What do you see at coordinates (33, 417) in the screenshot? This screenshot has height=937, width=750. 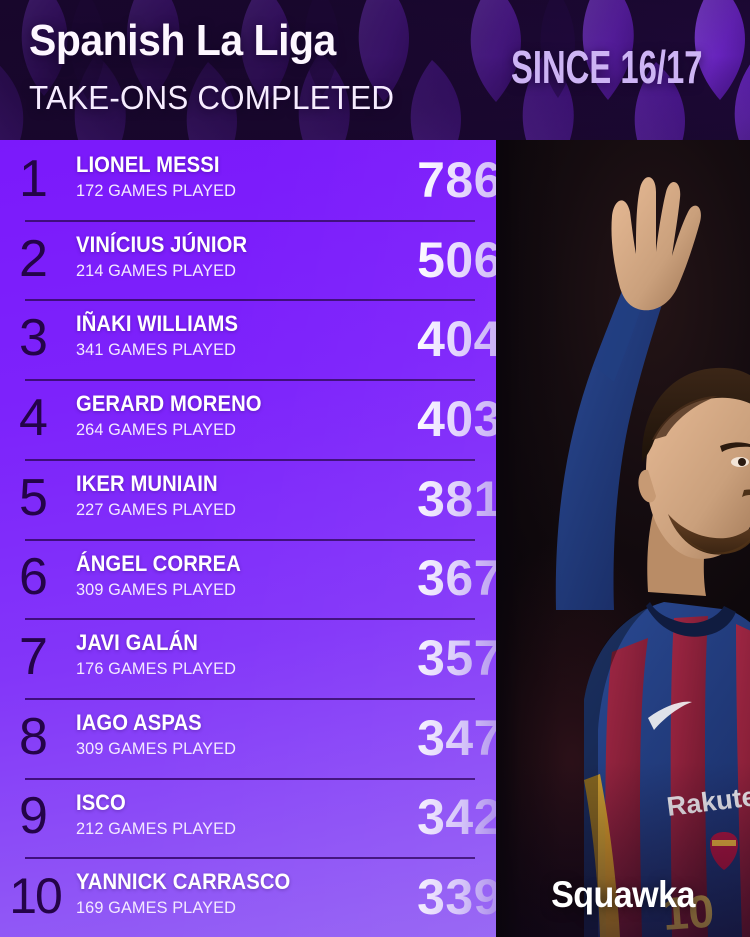 I see `rank-number: 4` at bounding box center [33, 417].